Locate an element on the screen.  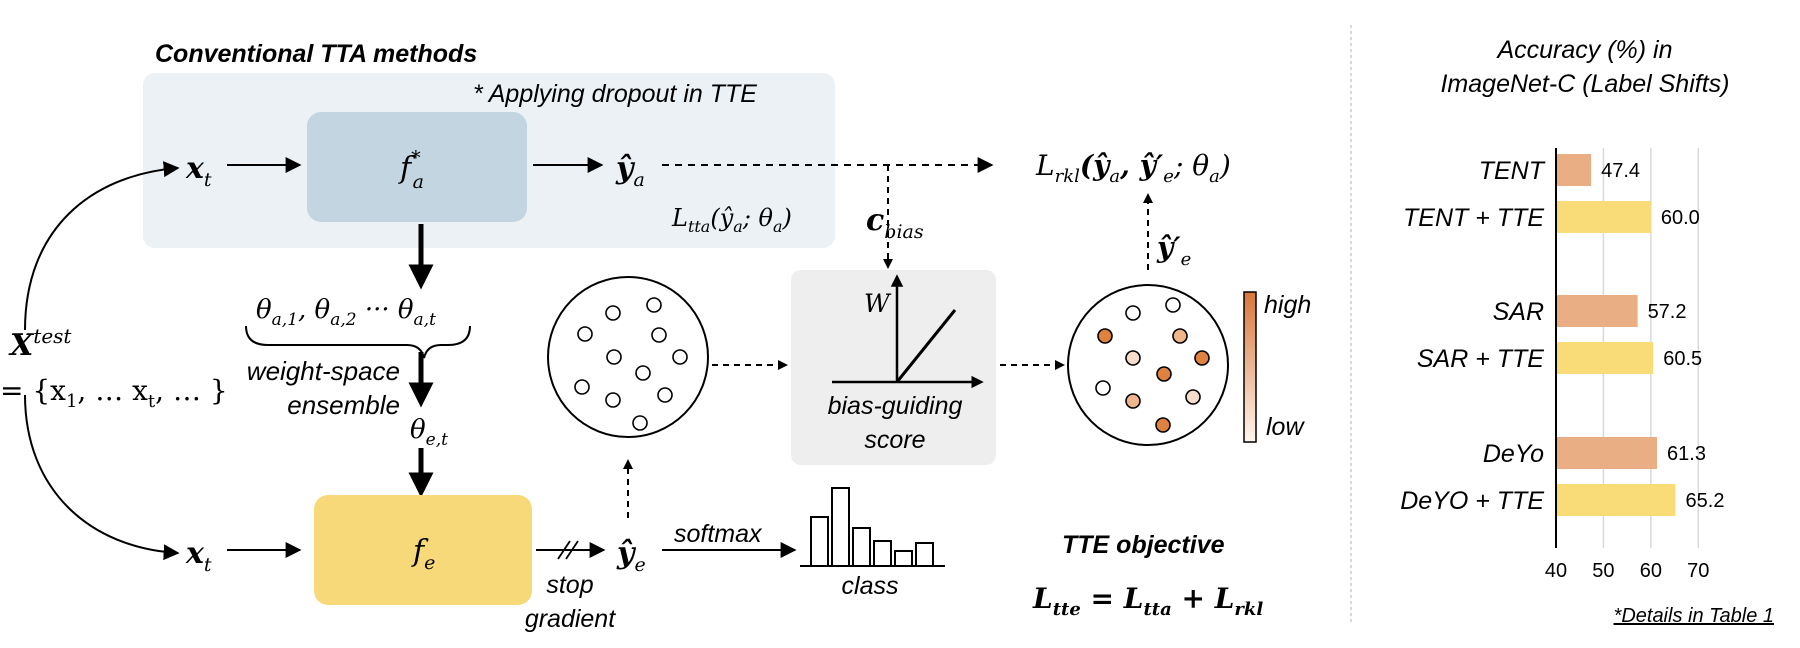
dropout-note: * Applying dropout in TTE is located at coordinates (615, 94).